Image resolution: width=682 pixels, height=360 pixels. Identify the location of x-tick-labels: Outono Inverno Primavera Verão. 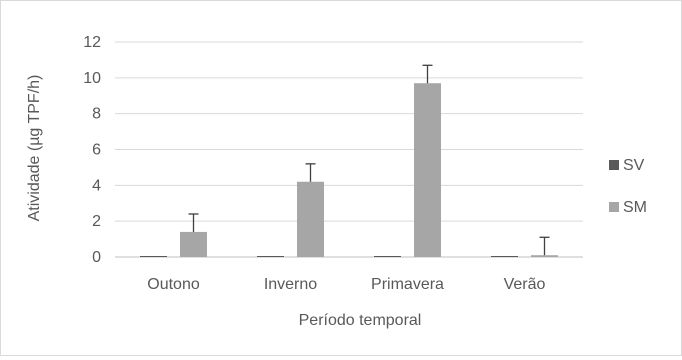
(346, 284).